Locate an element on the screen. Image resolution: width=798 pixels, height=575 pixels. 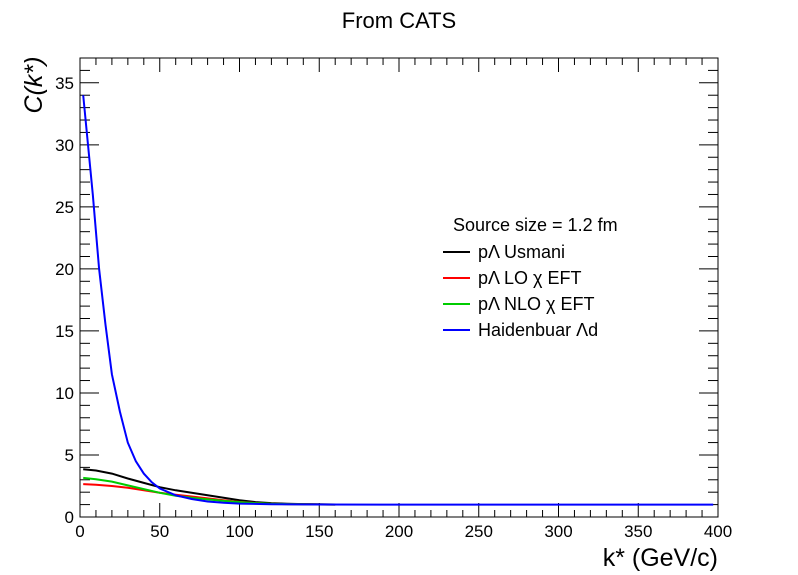
y-axis-label-group: C(k*) is located at coordinates (34, 85).